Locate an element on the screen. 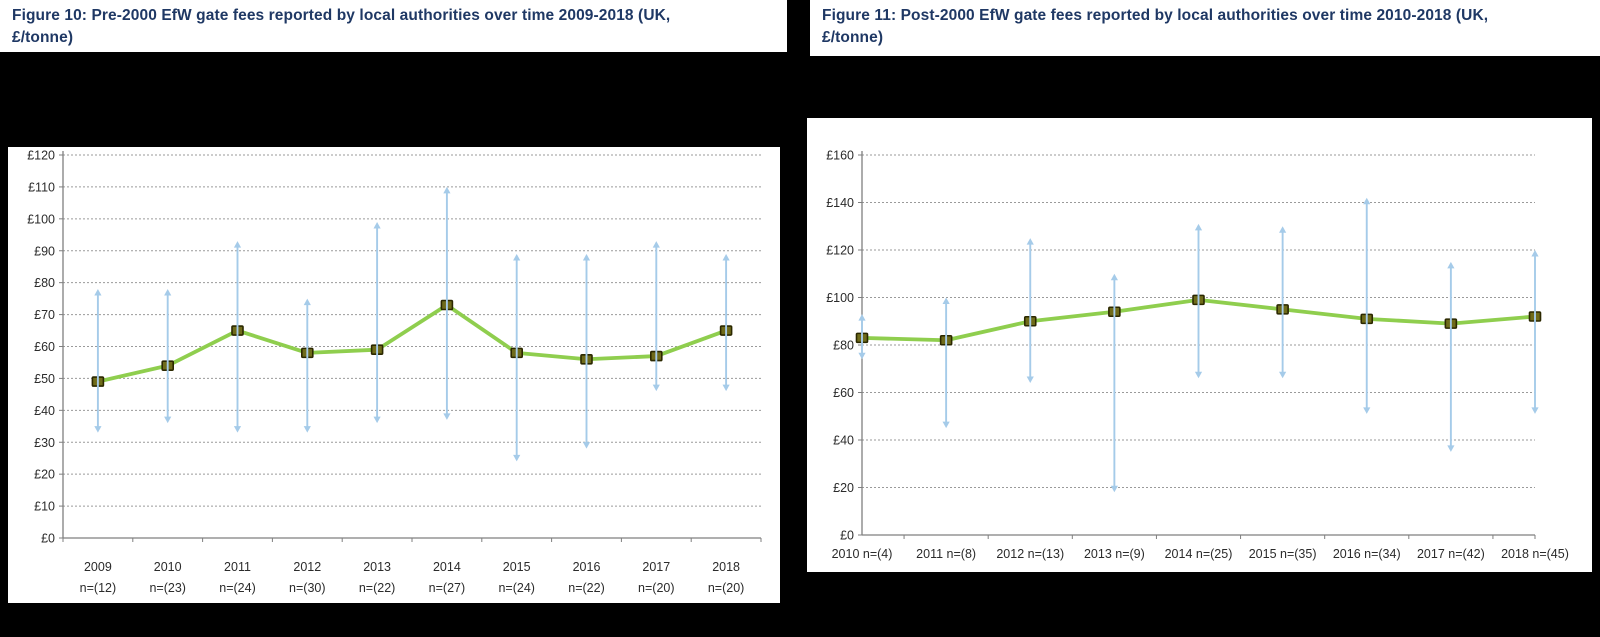 The height and width of the screenshot is (637, 1600). x-tick-label: 2013 n=(9) is located at coordinates (1114, 554).